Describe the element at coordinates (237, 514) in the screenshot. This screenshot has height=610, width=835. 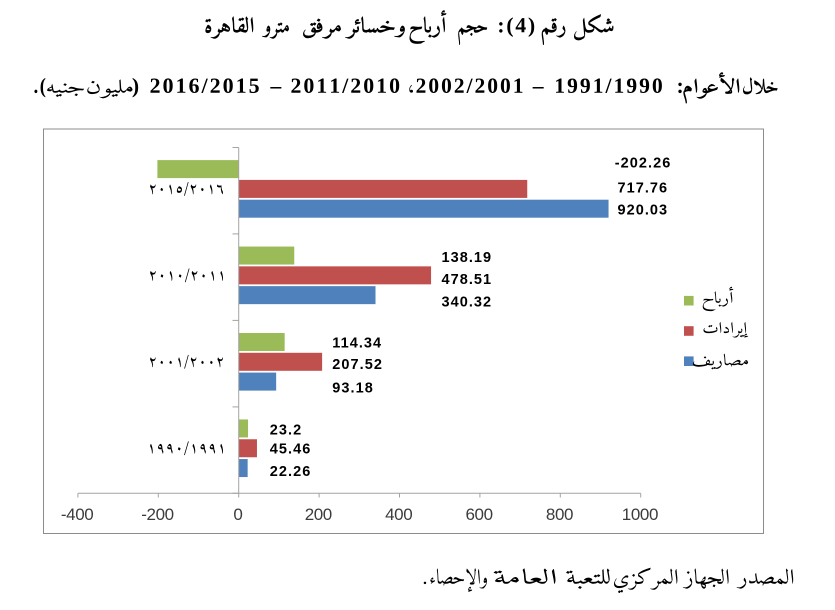
I see `svg-text: 0` at that location.